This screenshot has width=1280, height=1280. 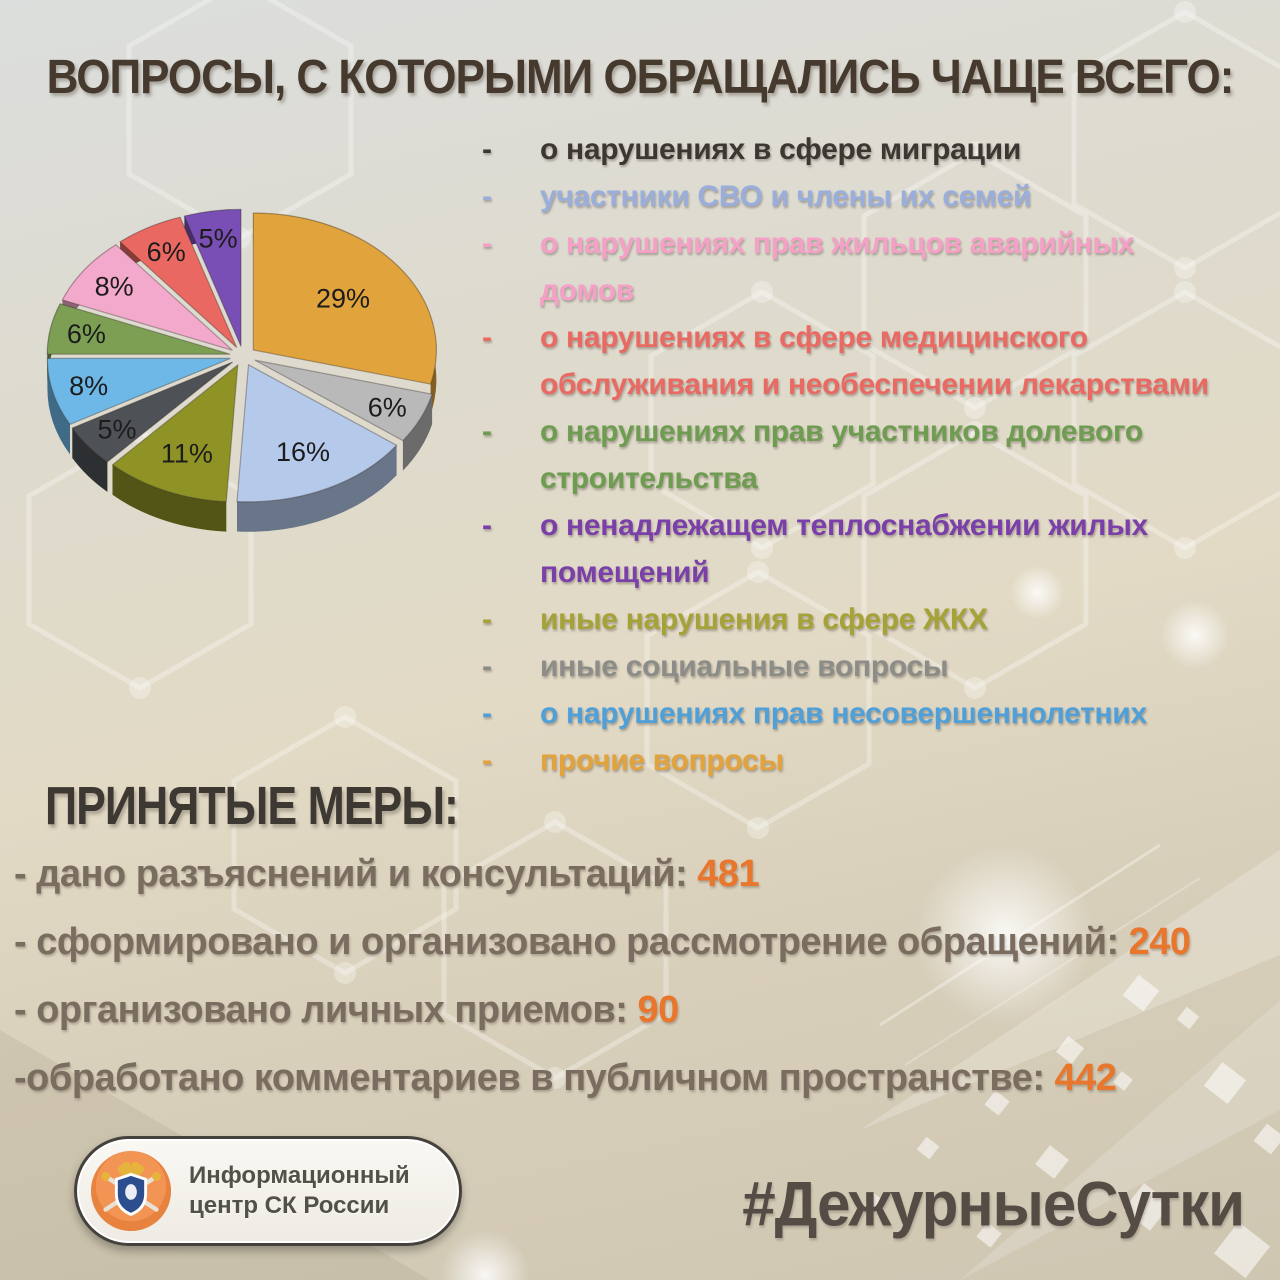 I want to click on eagle-icon, so click(x=131, y=1169).